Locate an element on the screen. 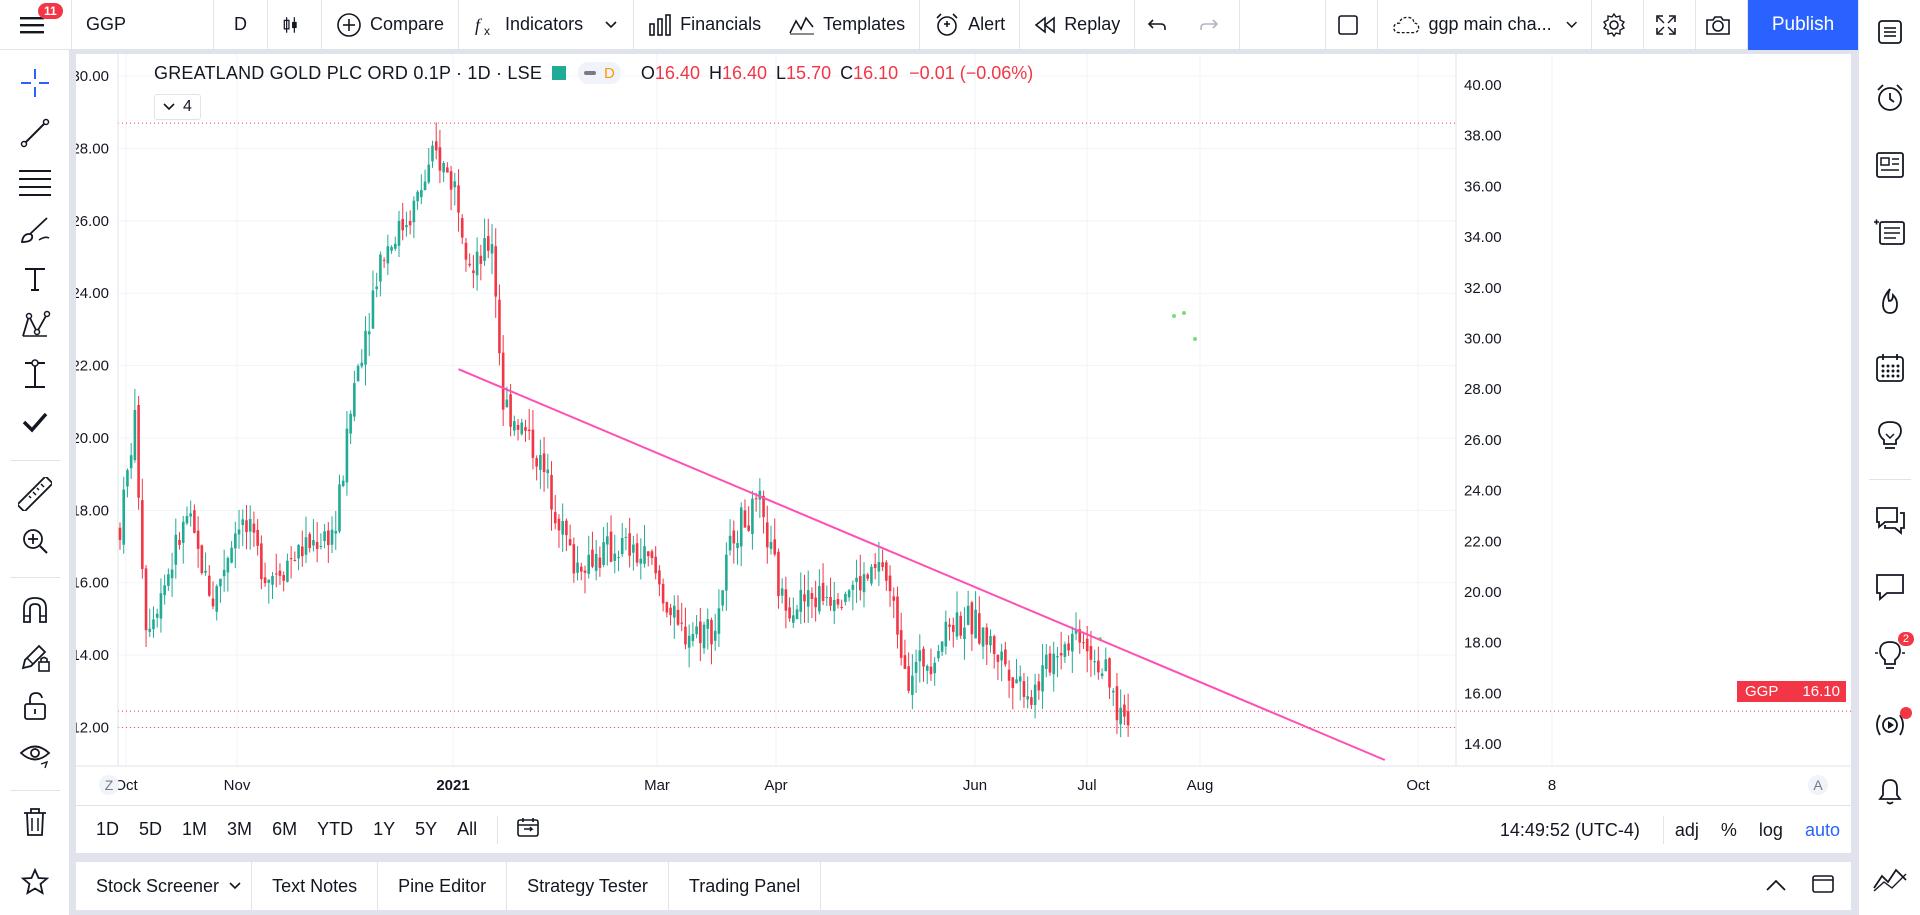 The height and width of the screenshot is (915, 1920). ticks-button is located at coordinates (1890, 878).